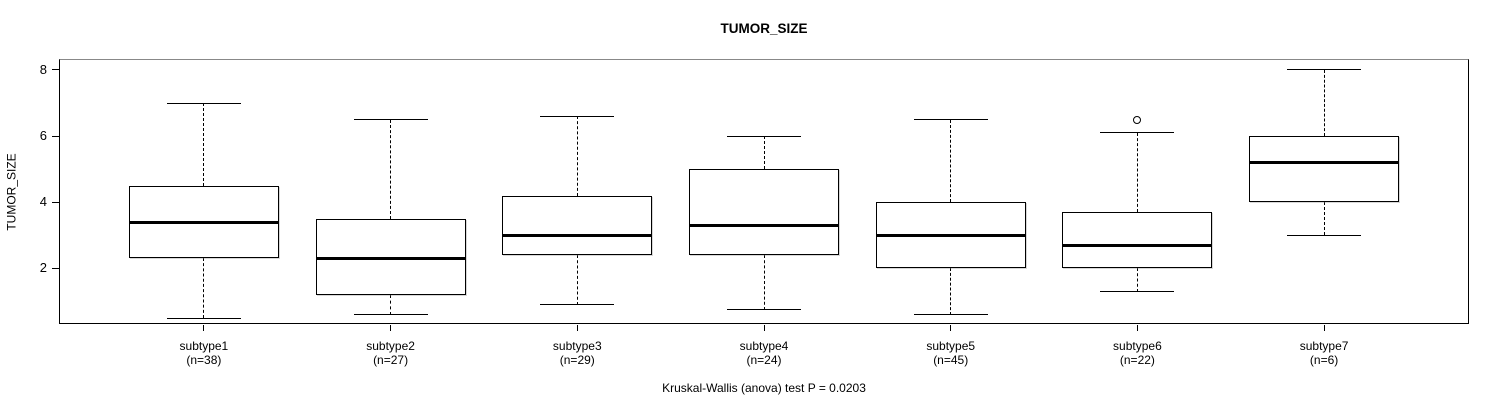 The width and height of the screenshot is (1500, 400). Describe the element at coordinates (1324, 346) in the screenshot. I see `category-label: subtype7` at that location.